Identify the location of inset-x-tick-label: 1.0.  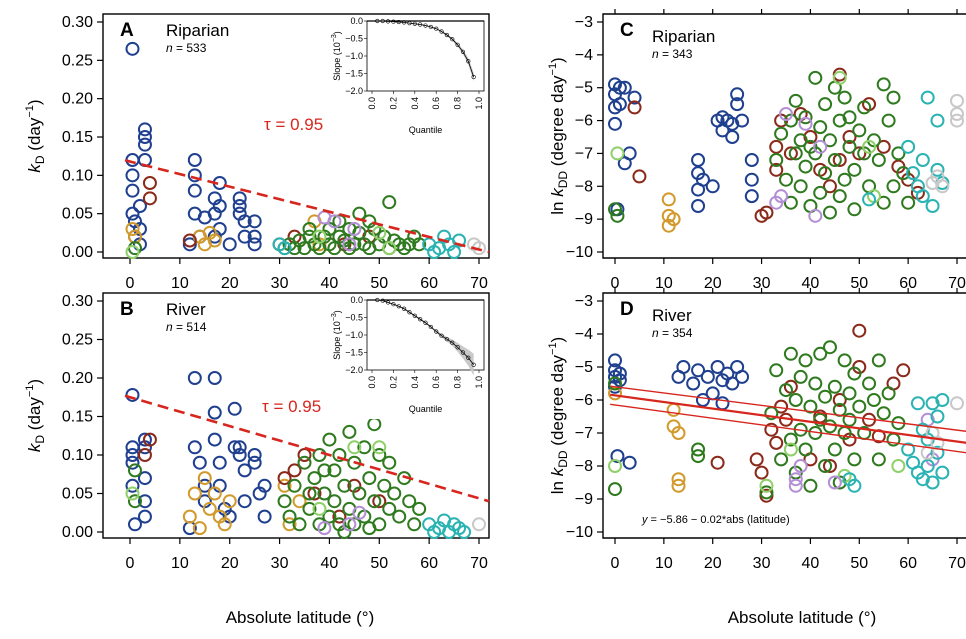
(479, 103).